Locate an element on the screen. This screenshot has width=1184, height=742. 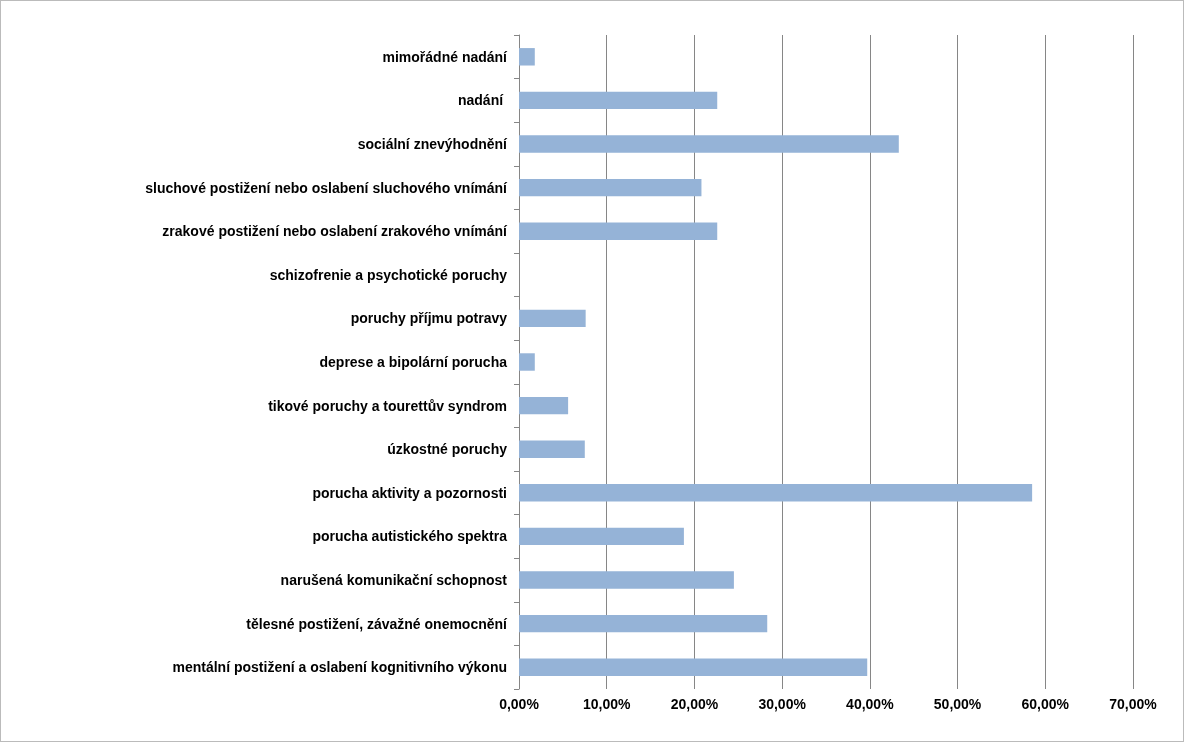
y-tick-label: sociální znevýhodnění is located at coordinates (433, 144).